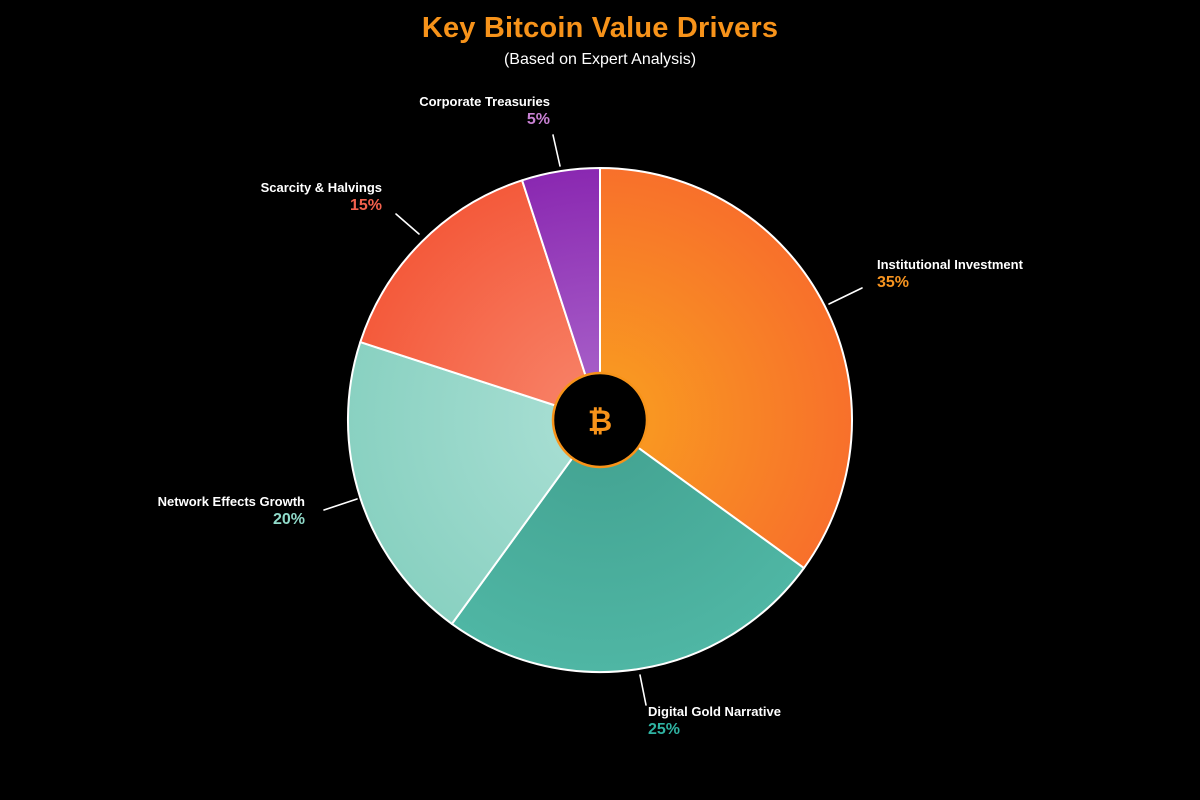 The image size is (1200, 800). What do you see at coordinates (561, 293) in the screenshot?
I see `pie-slice-corporate-treasuries` at bounding box center [561, 293].